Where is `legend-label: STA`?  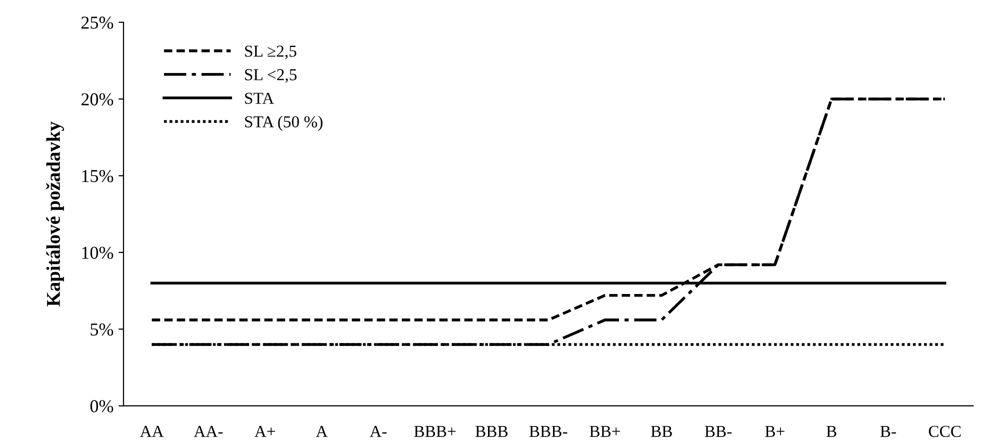 legend-label: STA is located at coordinates (259, 98).